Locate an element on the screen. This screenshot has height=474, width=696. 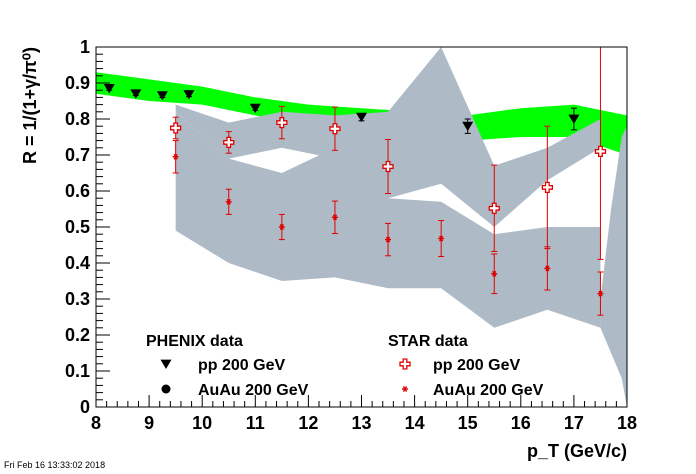
x-tick-label: 10 is located at coordinates (202, 423).